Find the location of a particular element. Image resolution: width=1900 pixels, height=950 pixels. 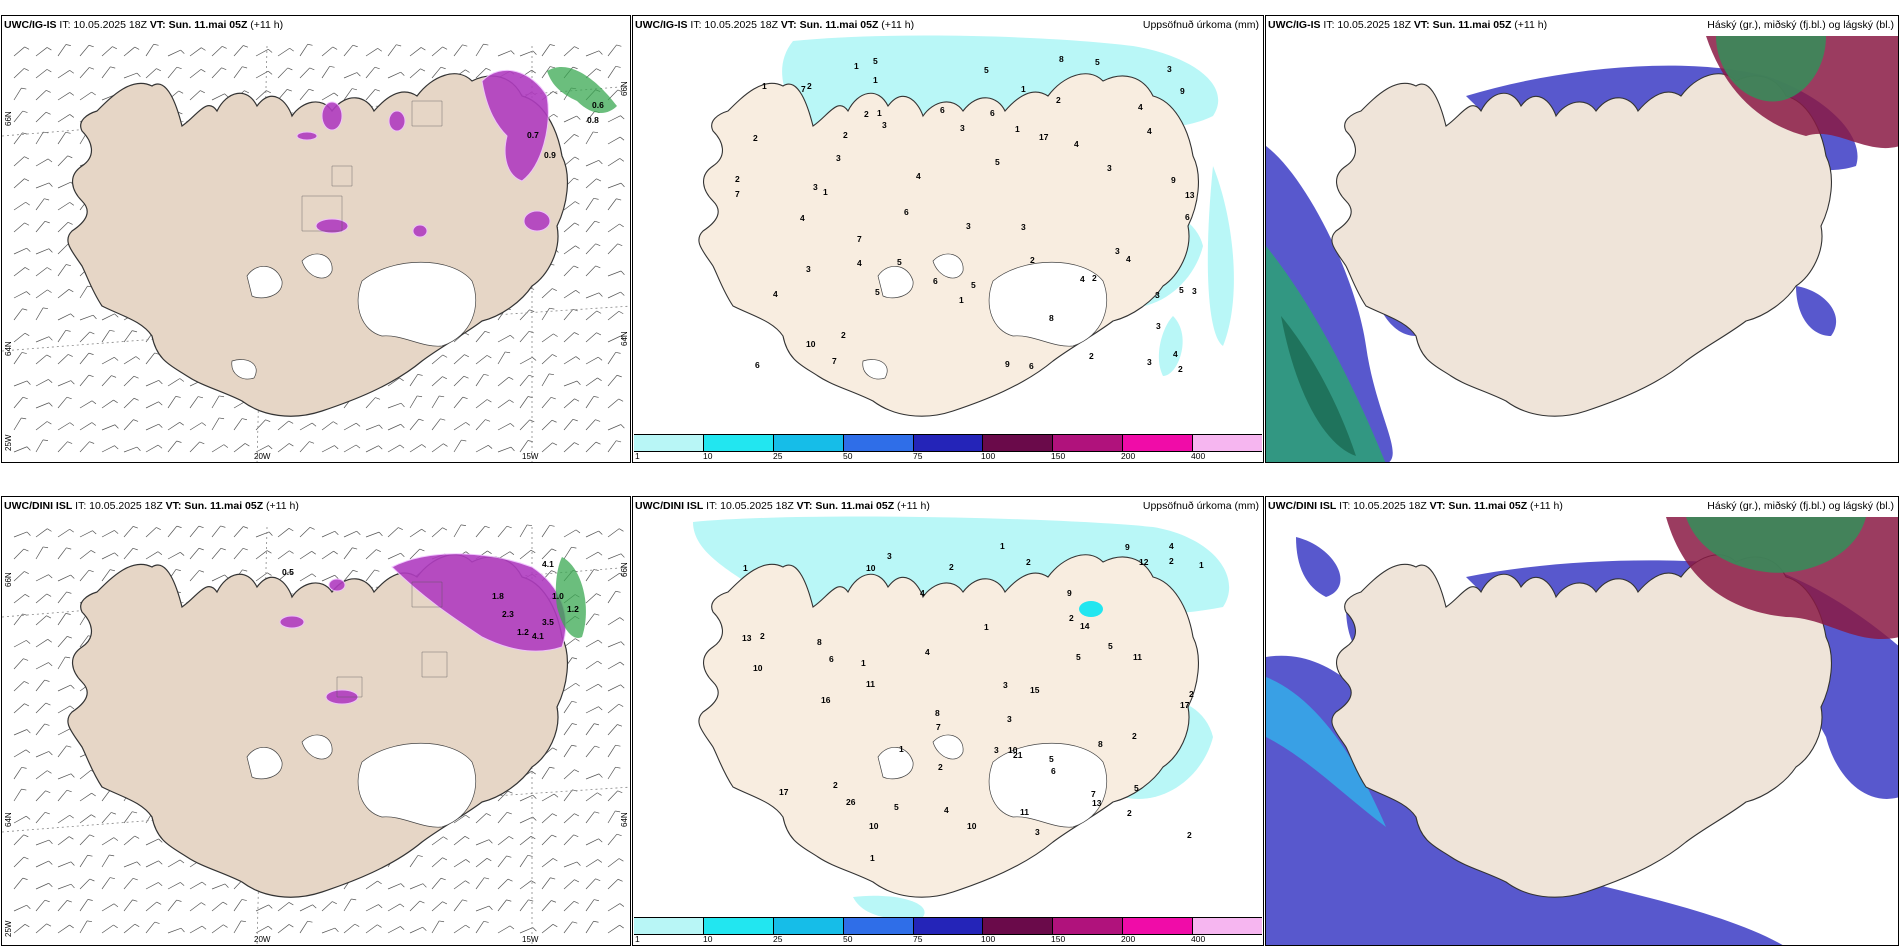

panel-title: Uppsöfnuð úrkoma (mm) is located at coordinates (1200, 25).